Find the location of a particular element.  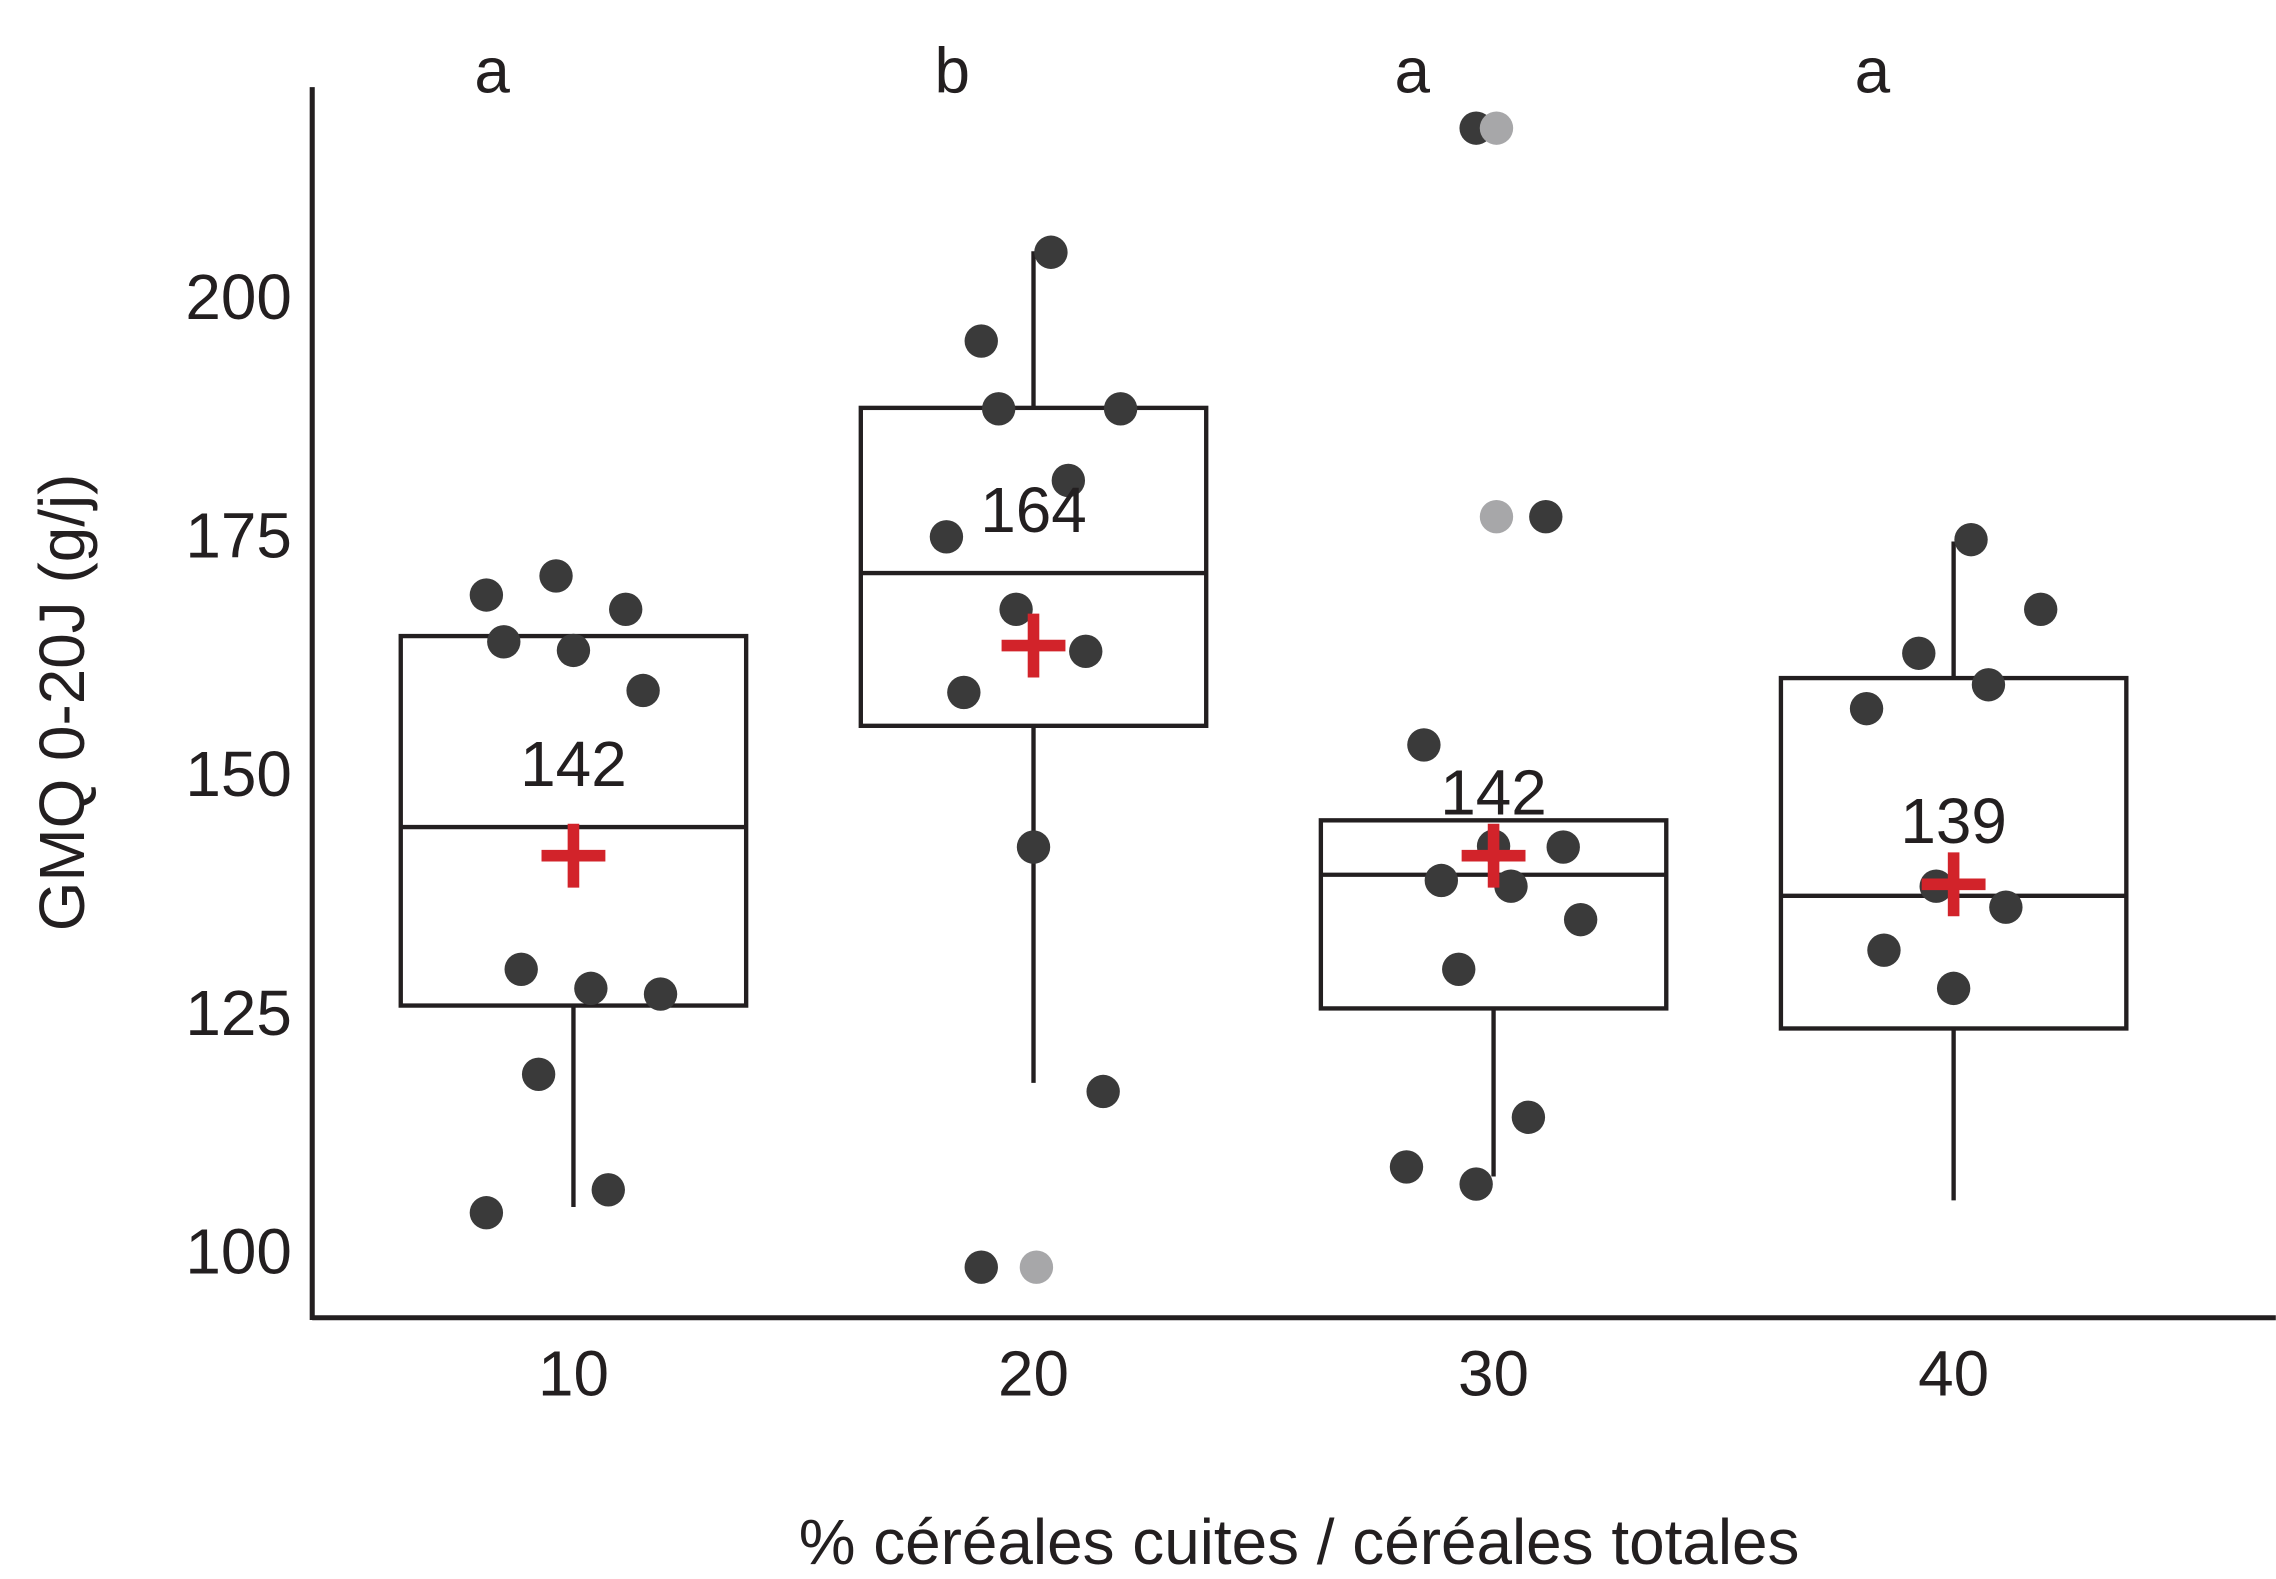

y-axis-label: GMQ 0-20J (g/j) is located at coordinates (62, 703).